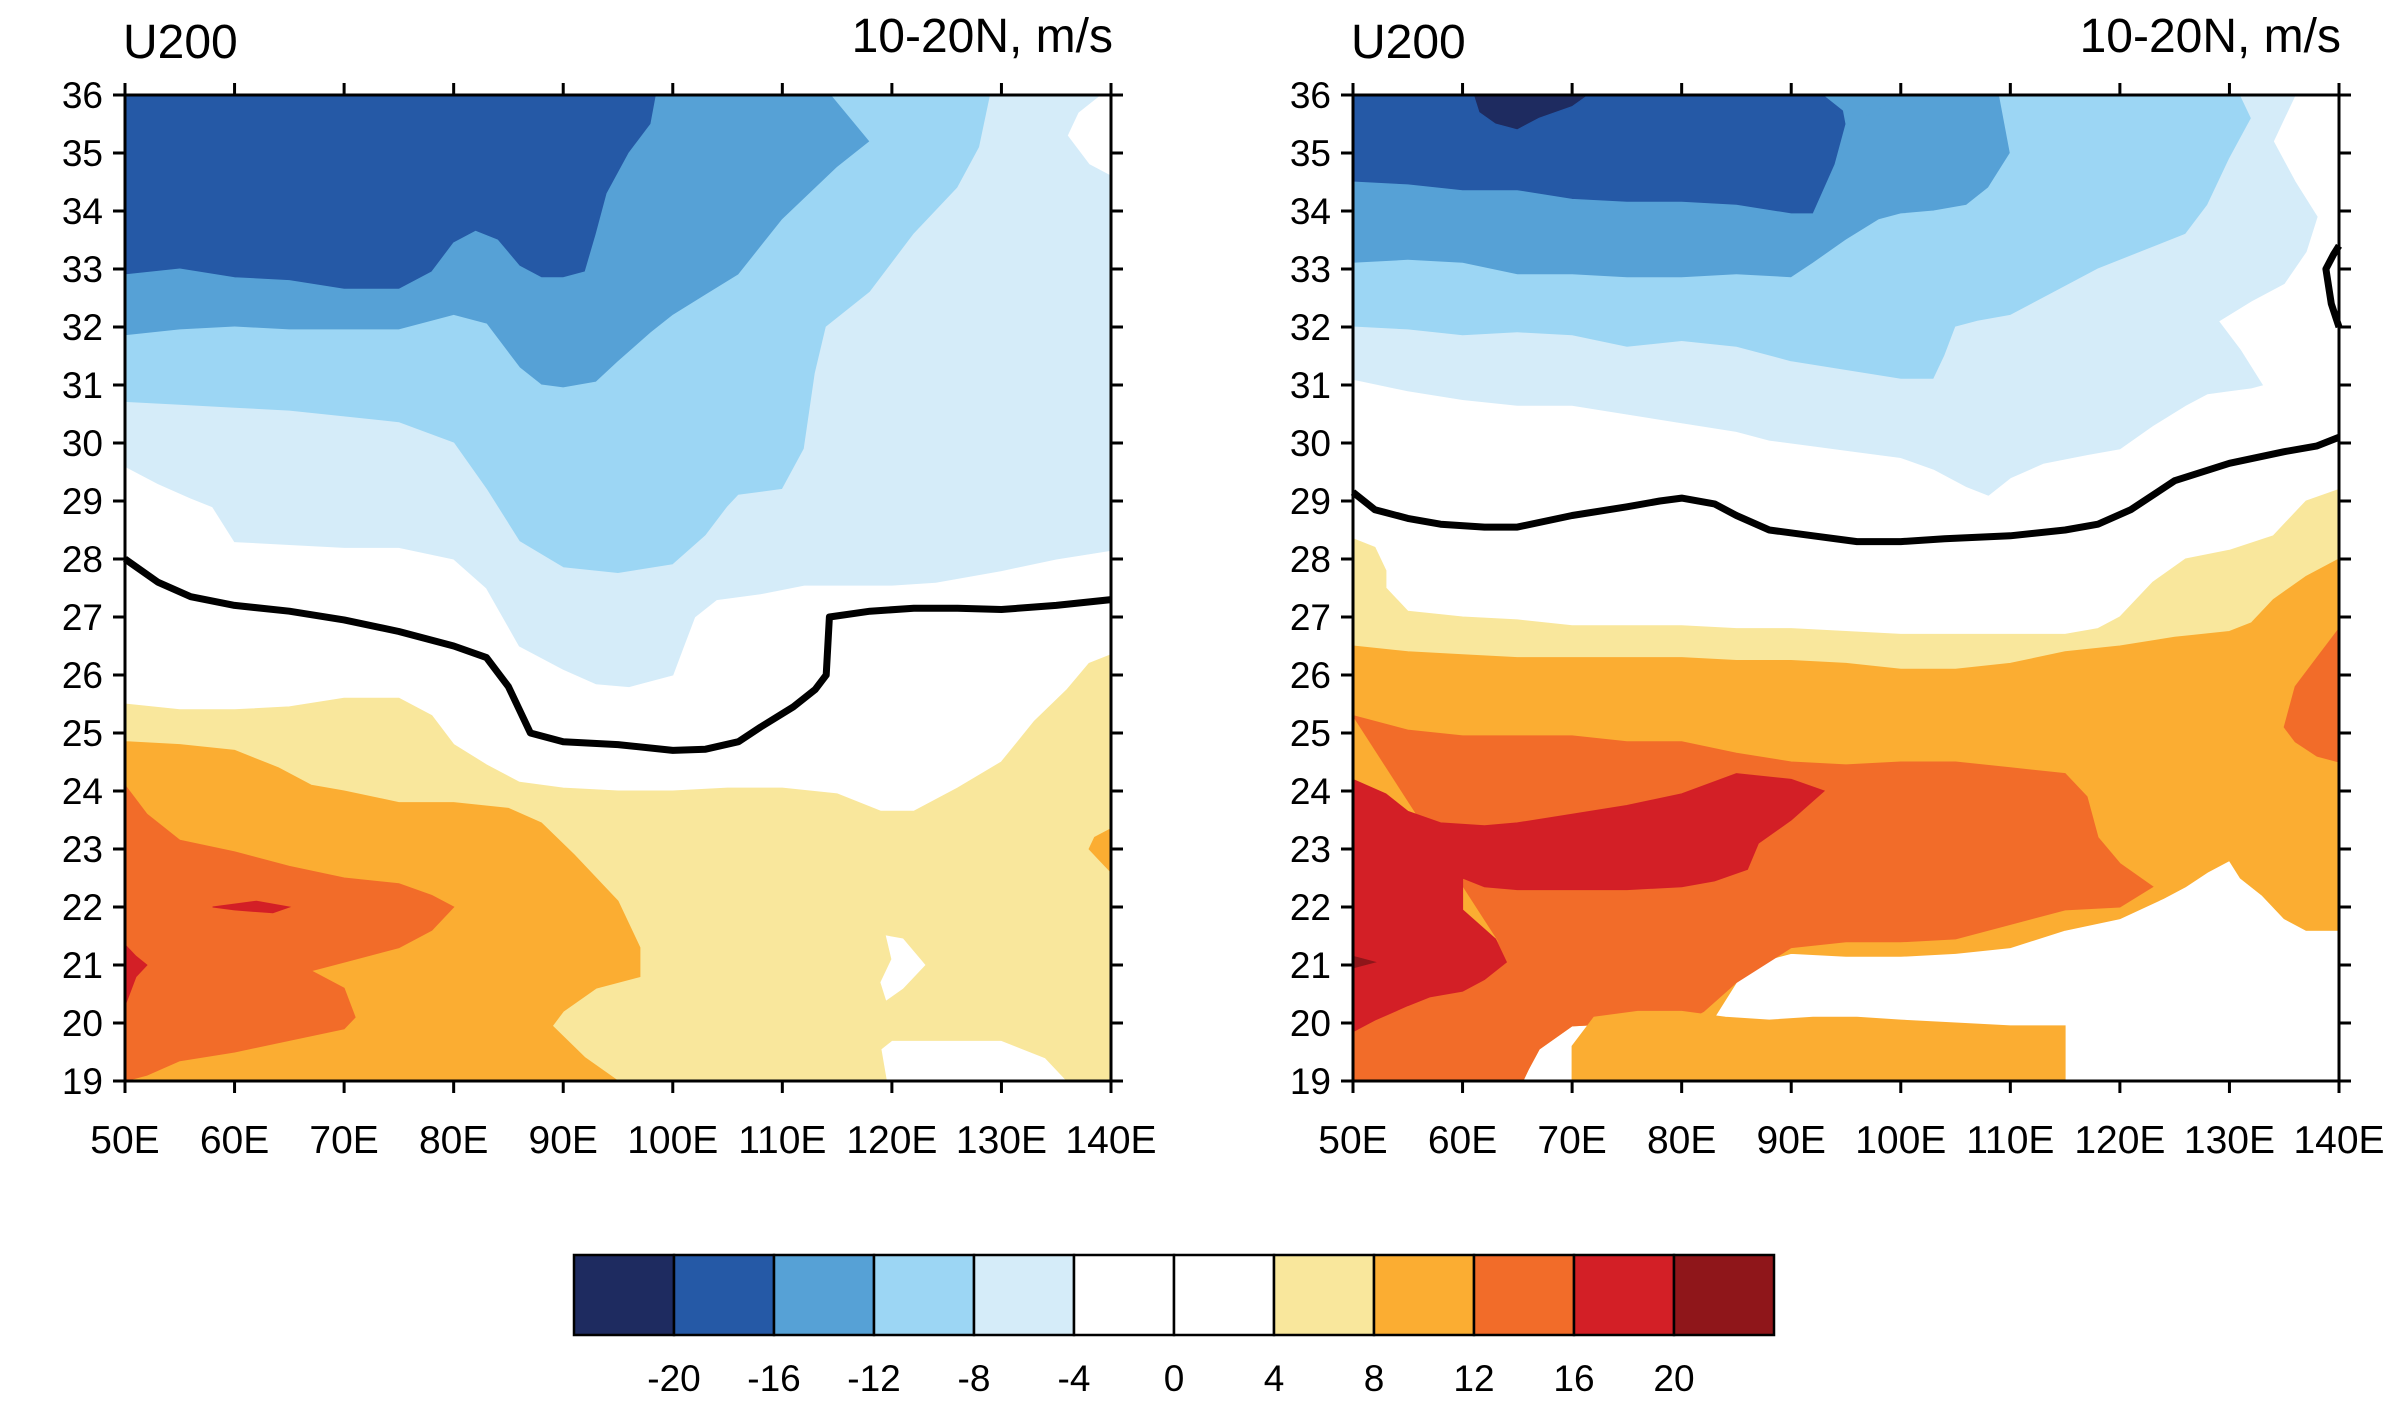 This screenshot has height=1404, width=2392. I want to click on right-xtick-label-140E: 140E, so click(2338, 1140).